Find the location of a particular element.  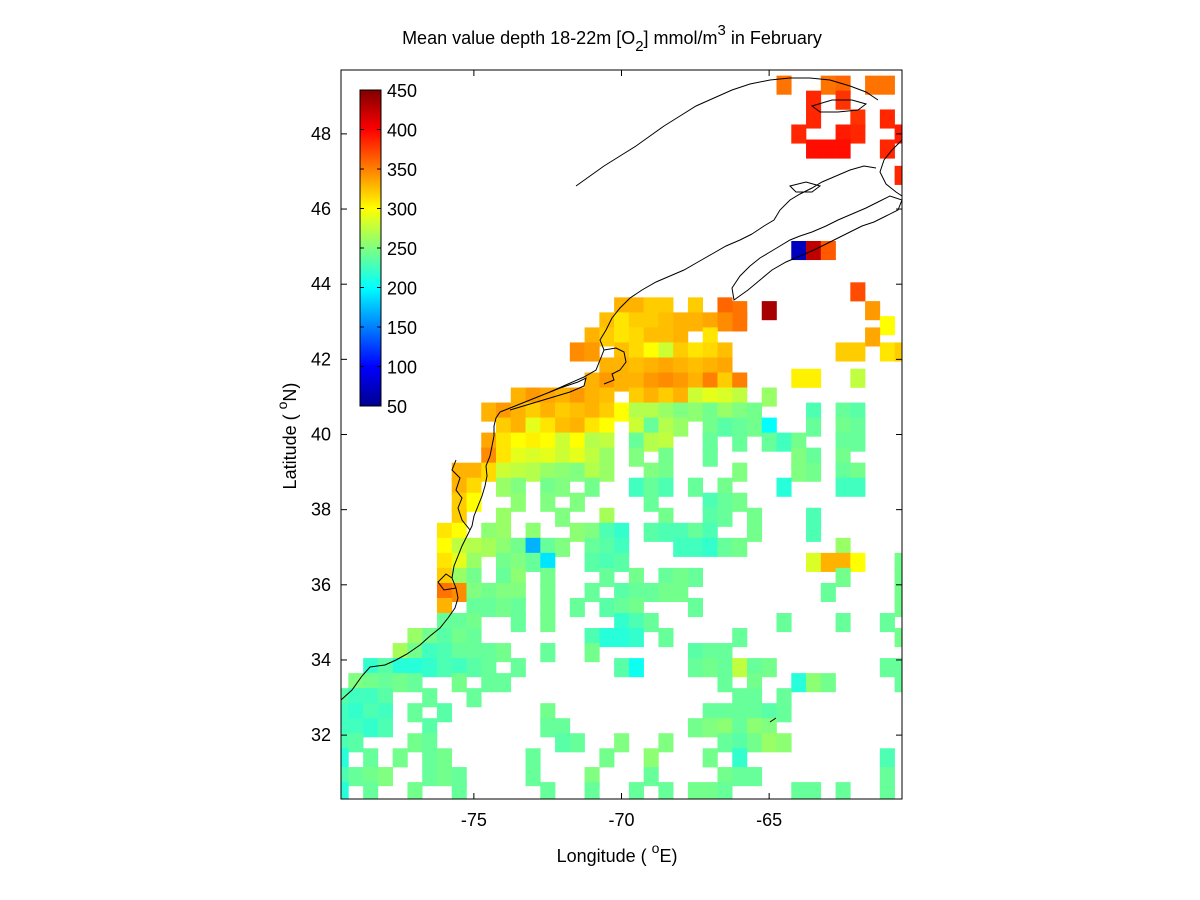

title-superscript: 3 is located at coordinates (722, 30).